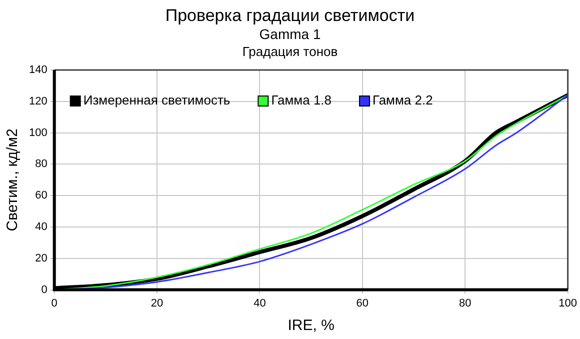 The height and width of the screenshot is (339, 580). I want to click on text: Градация тонов, so click(290, 51).